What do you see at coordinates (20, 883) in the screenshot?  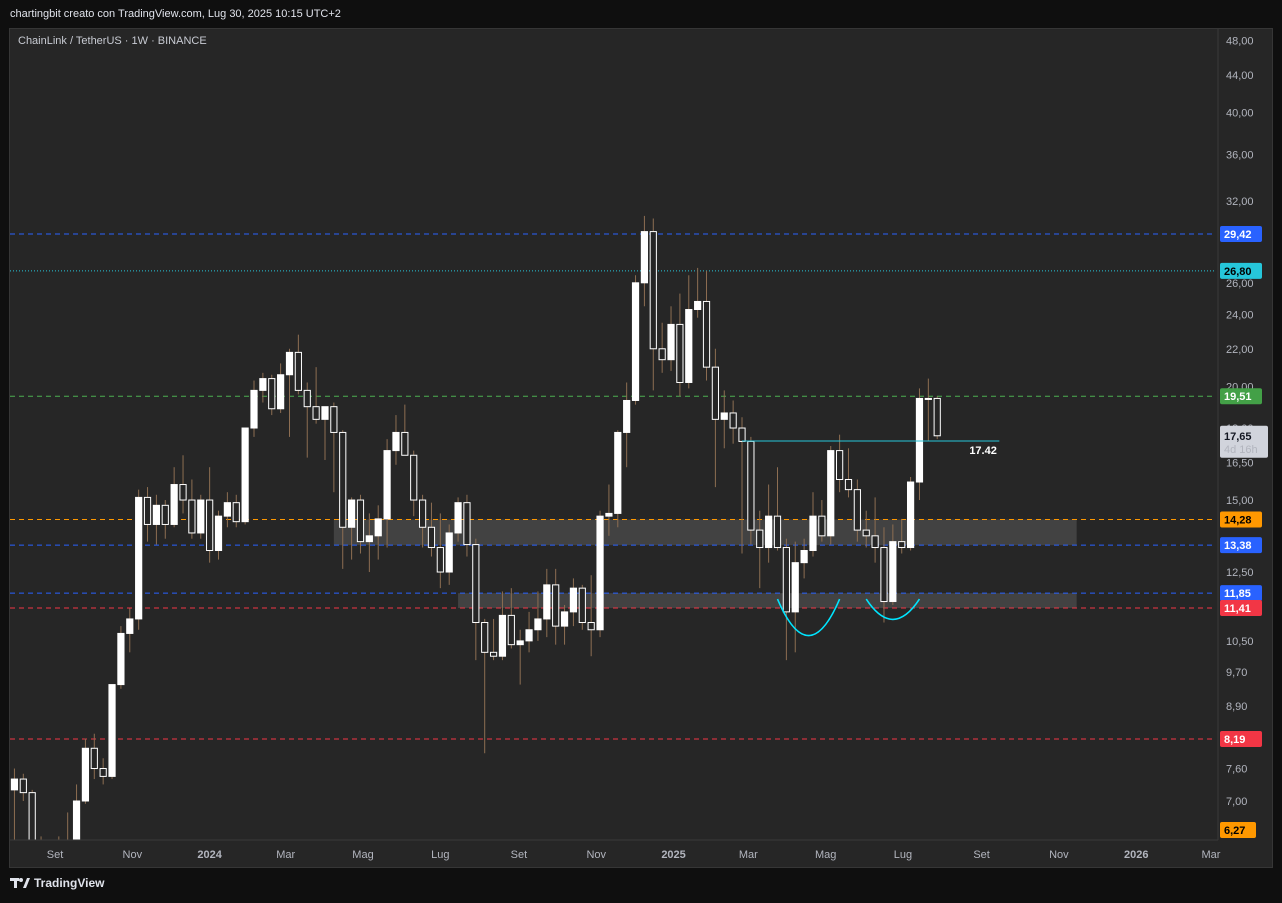 I see `tradingview-logo-icon` at bounding box center [20, 883].